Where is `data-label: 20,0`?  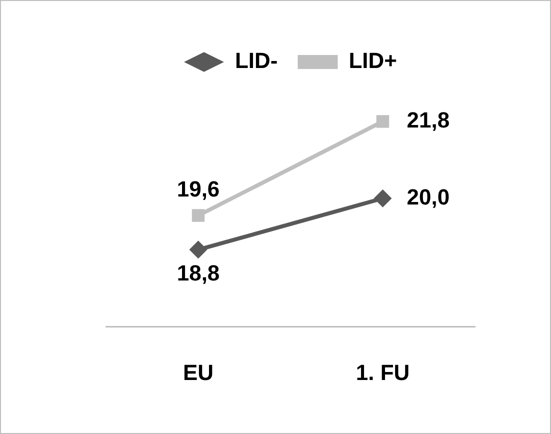
data-label: 20,0 is located at coordinates (428, 197).